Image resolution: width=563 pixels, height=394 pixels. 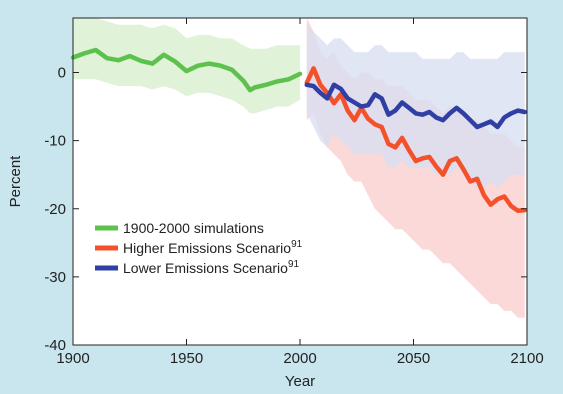 What do you see at coordinates (186, 358) in the screenshot?
I see `x-tick-label: 1950` at bounding box center [186, 358].